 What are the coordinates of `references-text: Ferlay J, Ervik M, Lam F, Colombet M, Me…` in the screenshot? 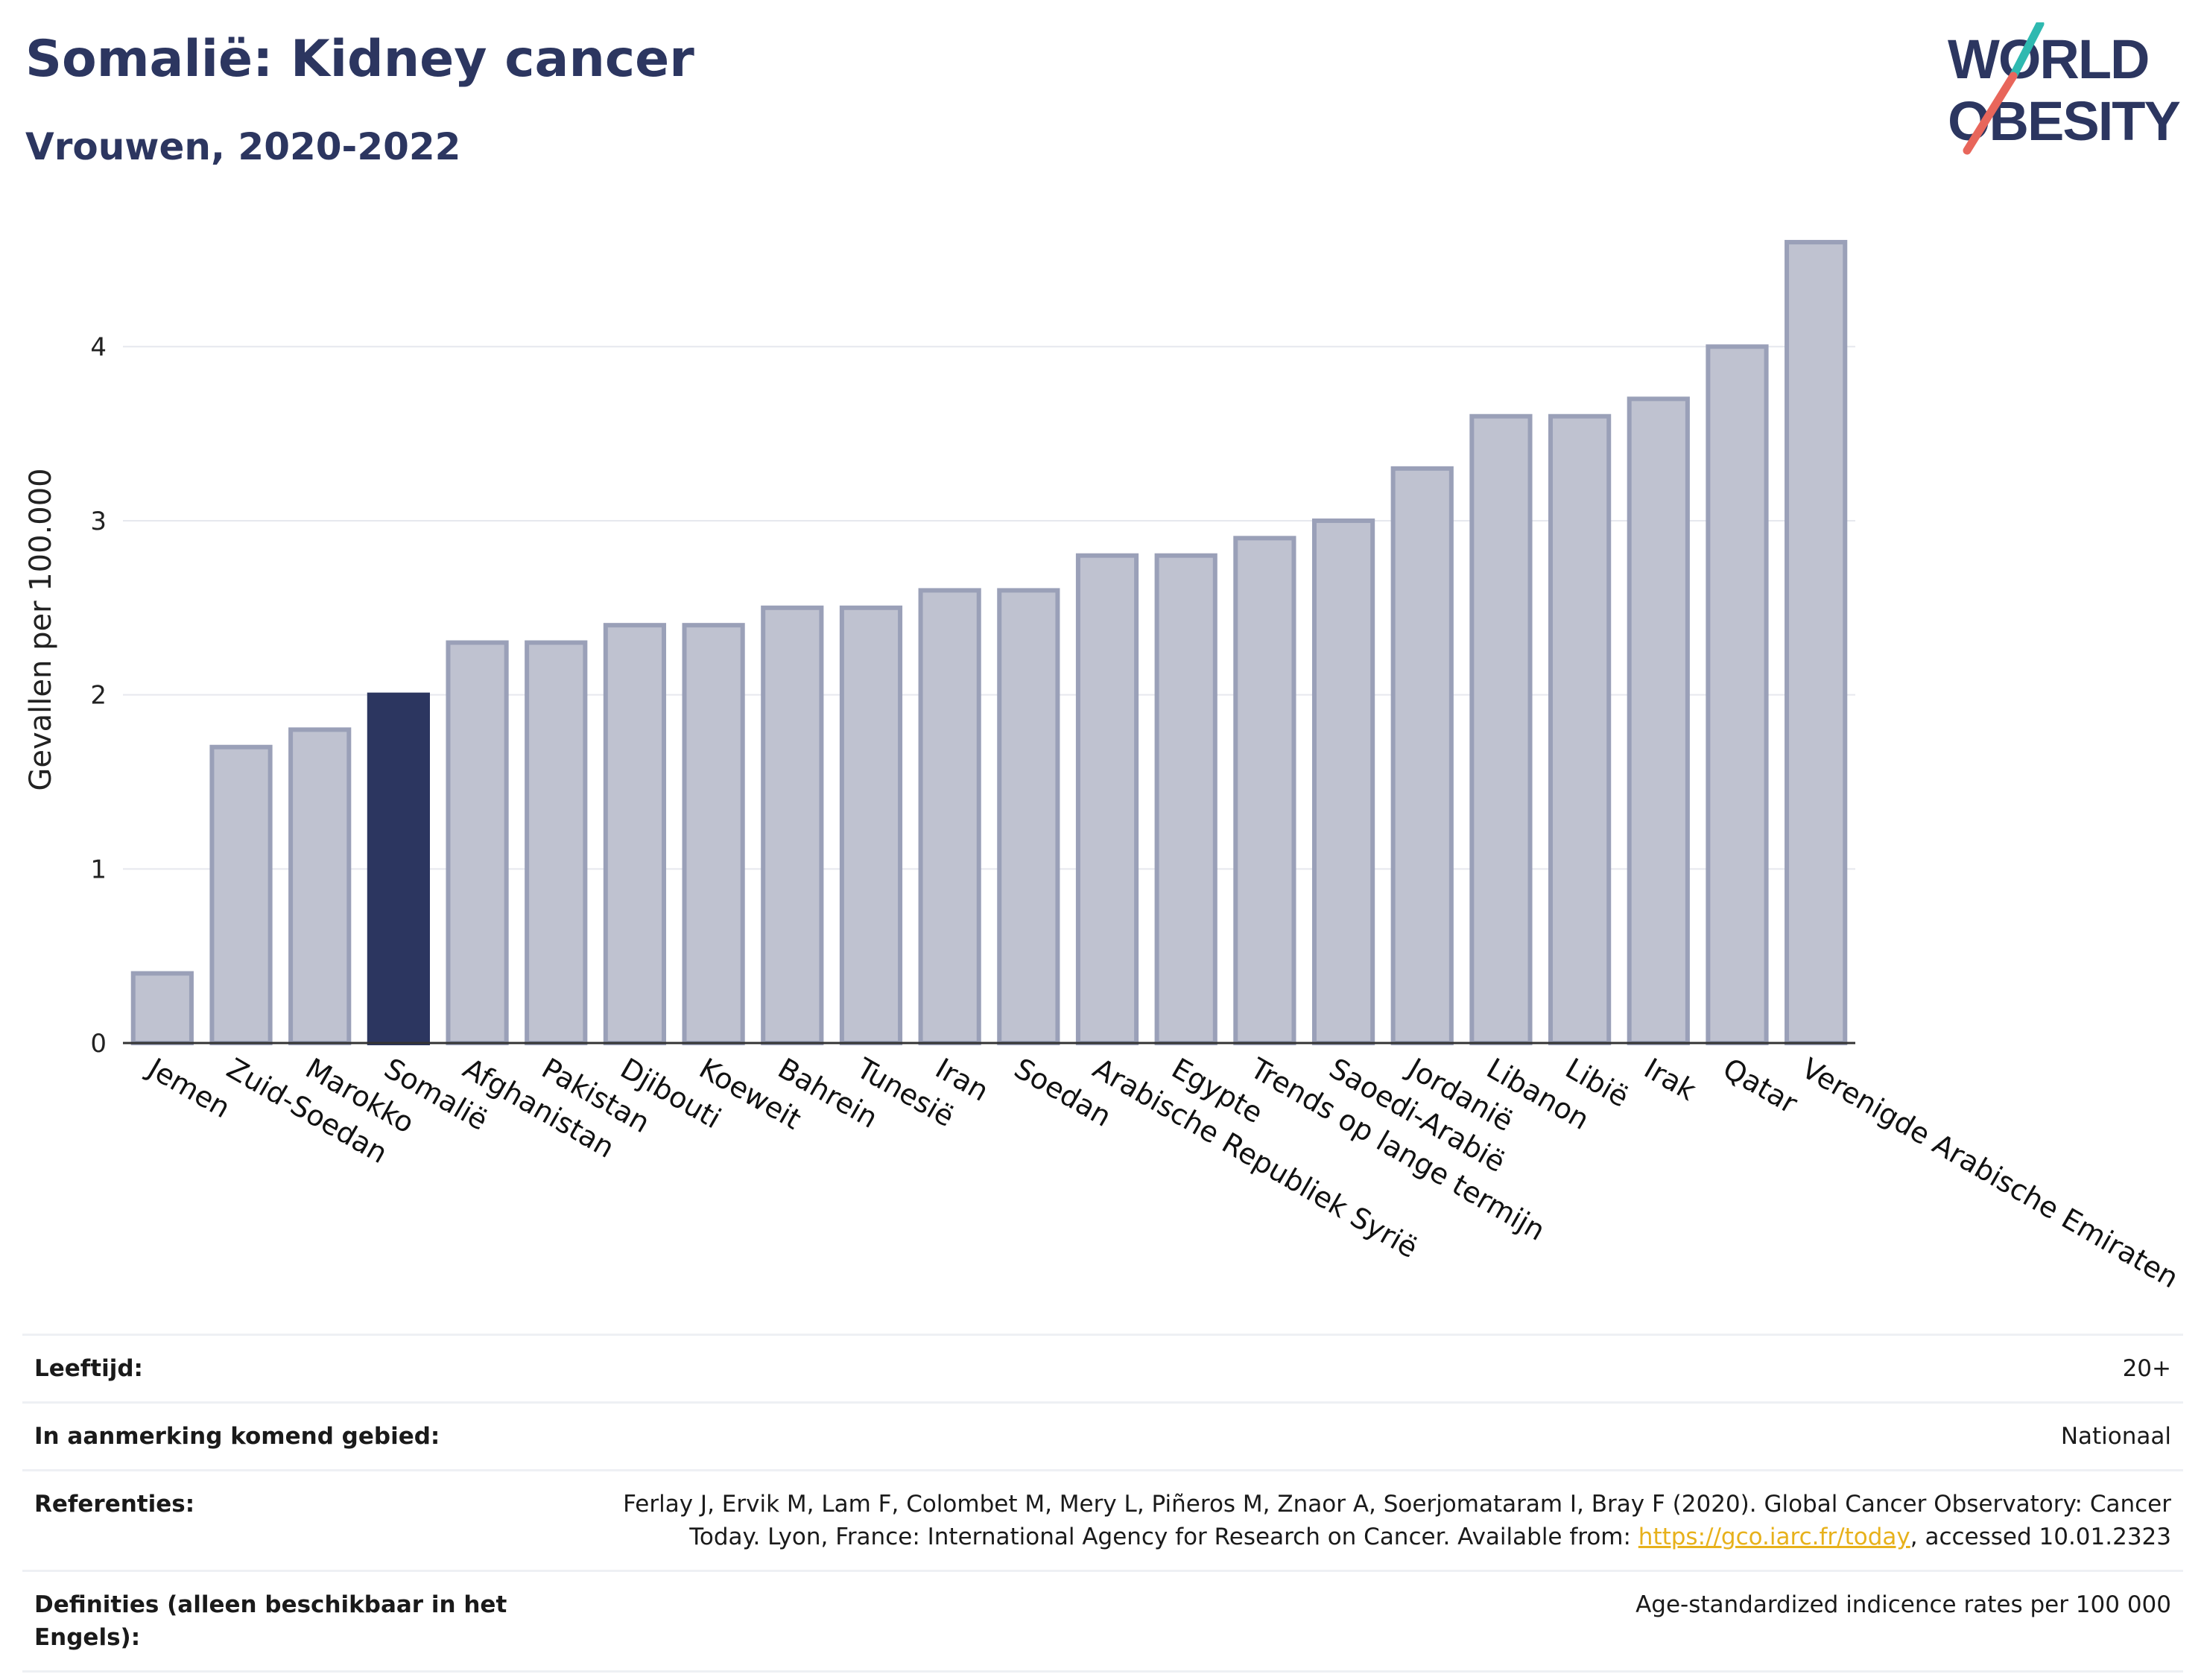 It's located at (1397, 1520).